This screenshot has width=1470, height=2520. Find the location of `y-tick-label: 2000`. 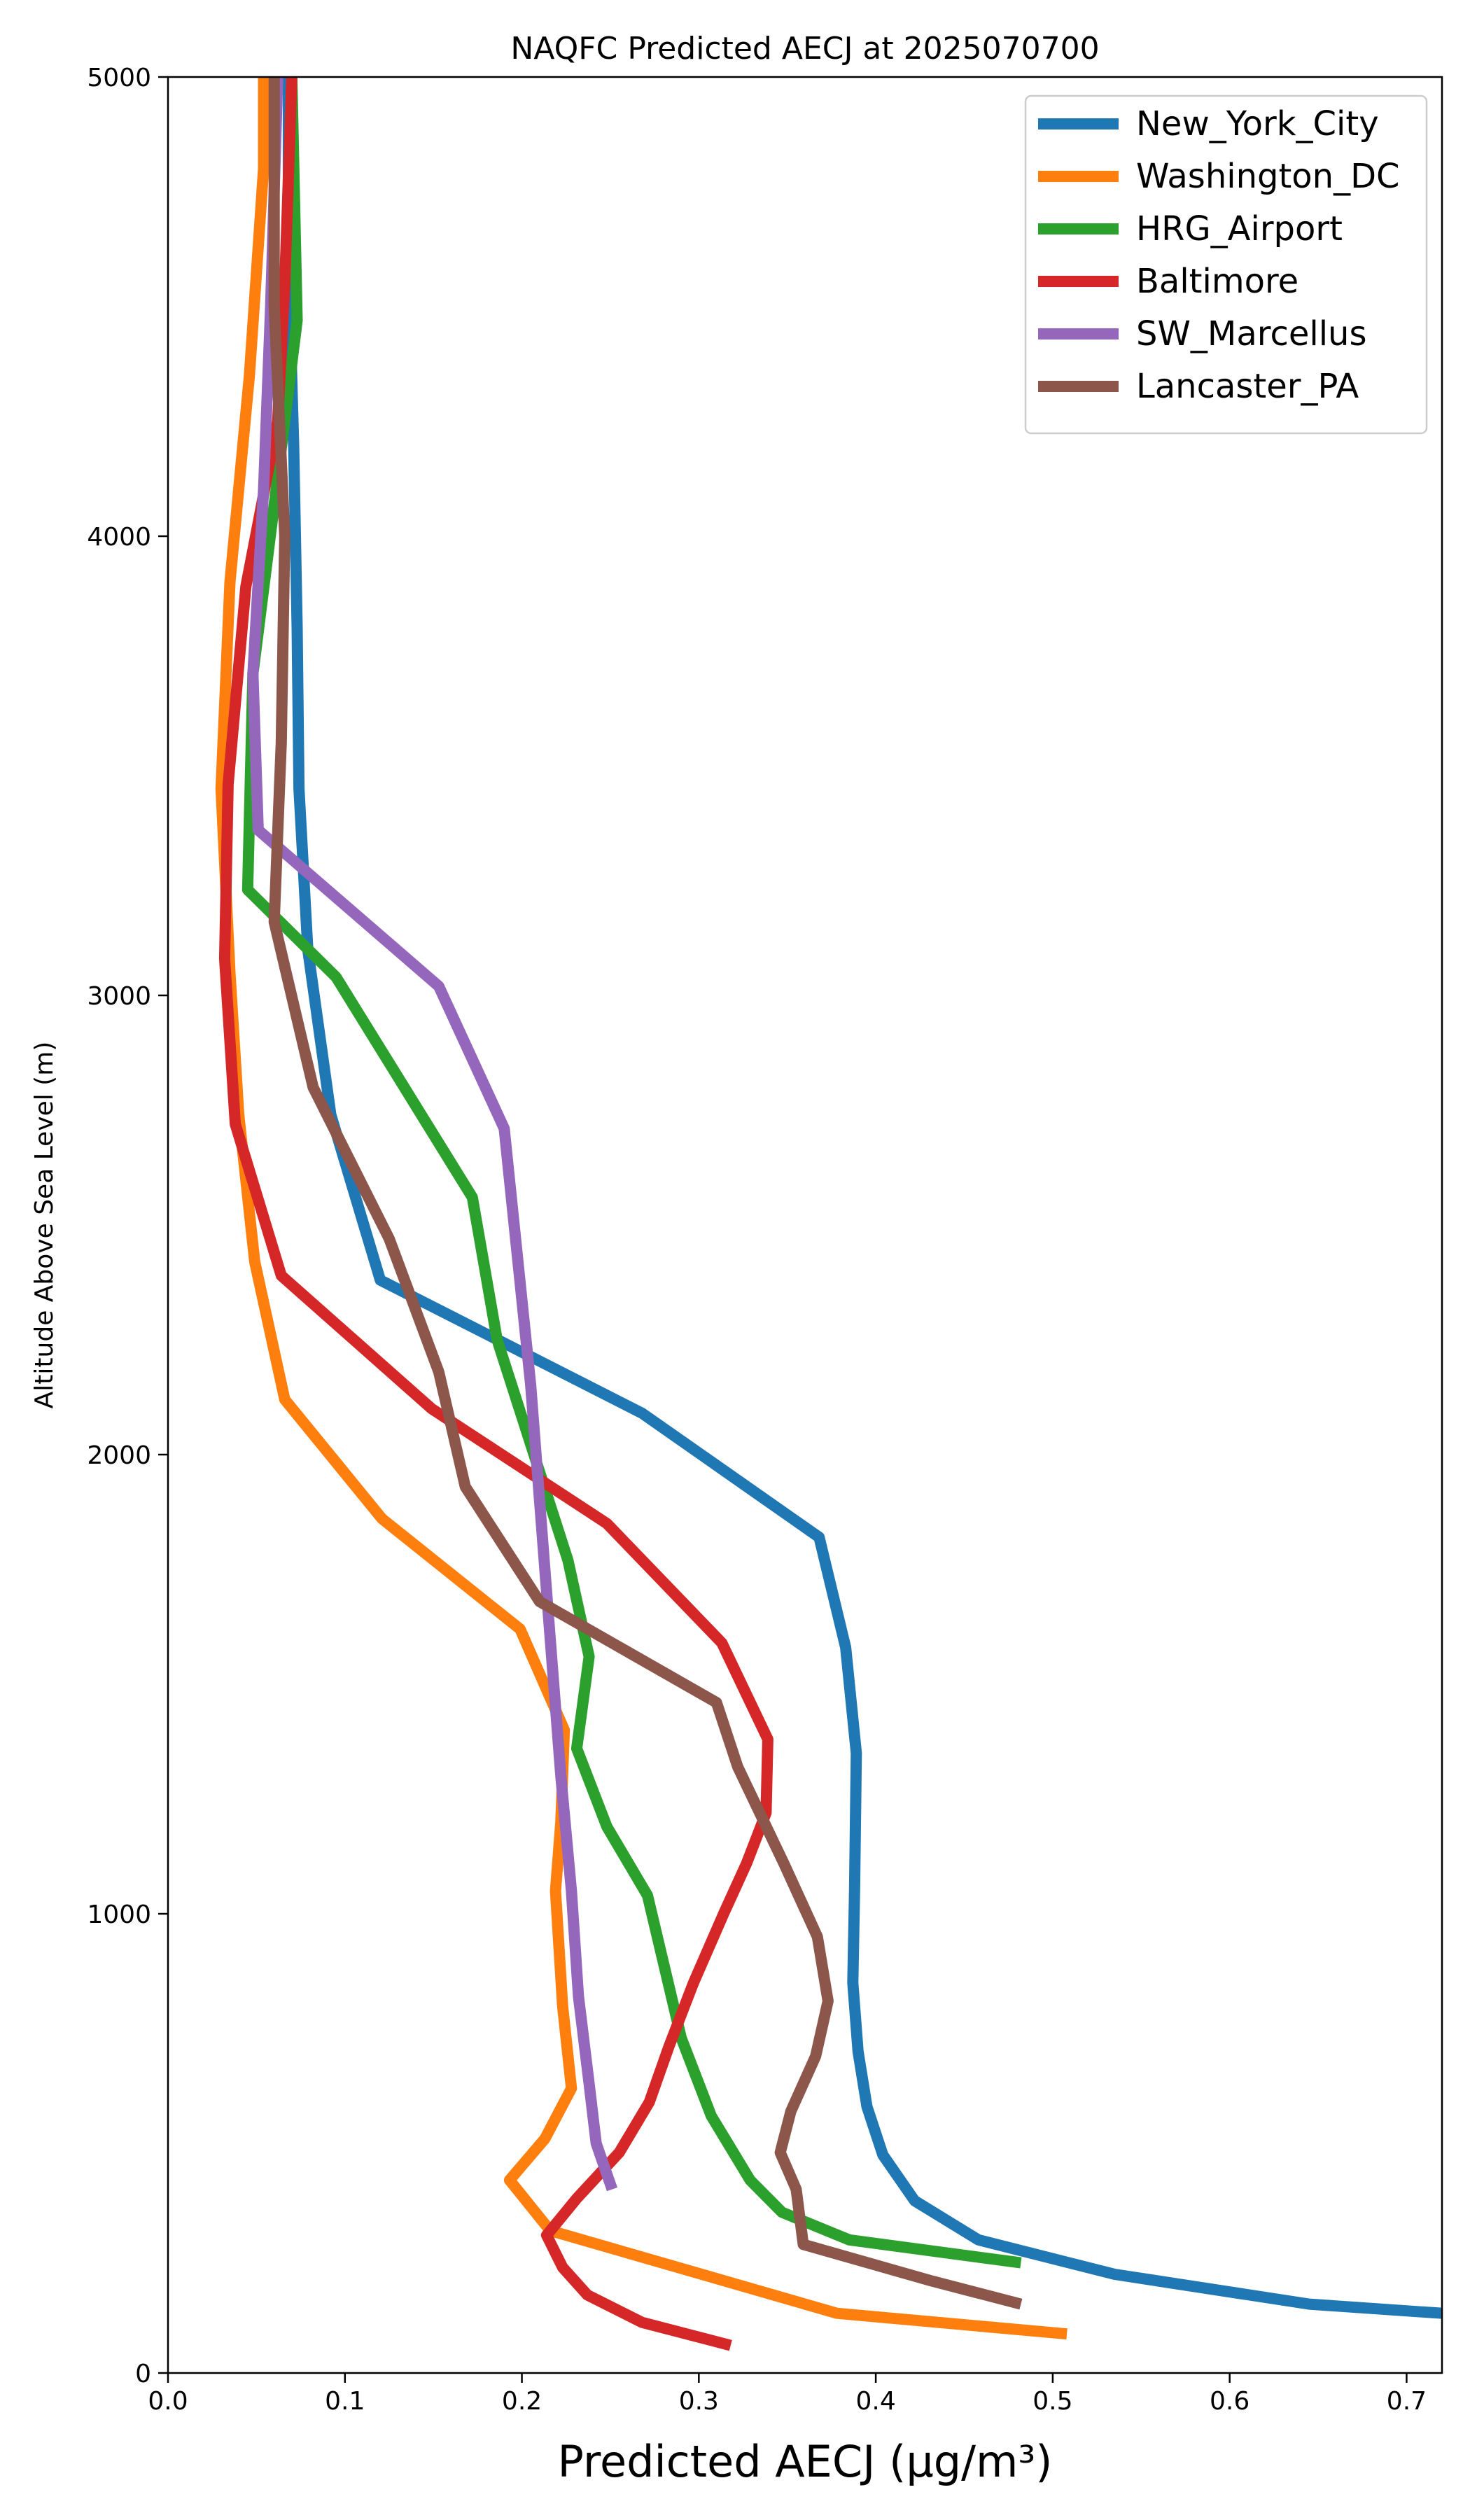

y-tick-label: 2000 is located at coordinates (119, 1455).